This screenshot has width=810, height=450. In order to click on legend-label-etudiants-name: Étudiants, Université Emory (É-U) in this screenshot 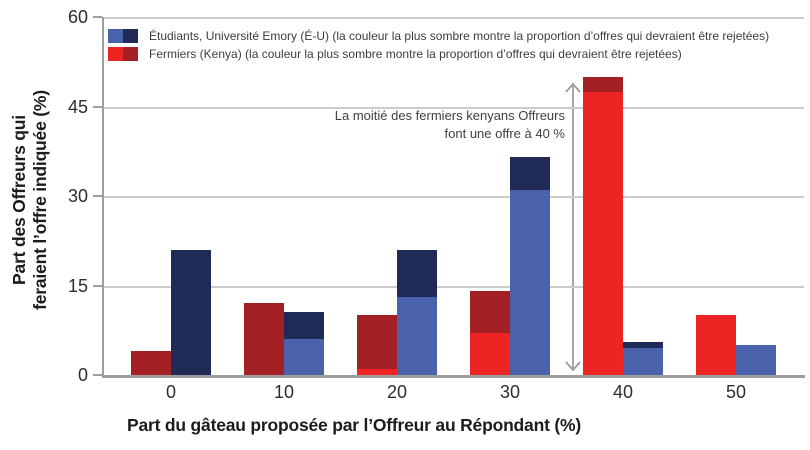, I will do `click(239, 36)`.